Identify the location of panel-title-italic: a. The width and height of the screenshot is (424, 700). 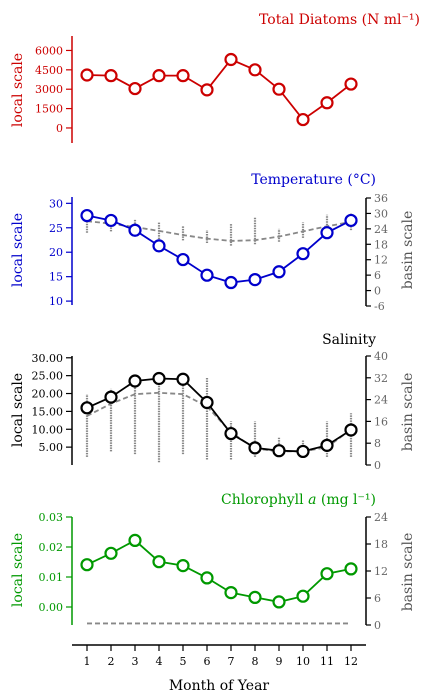
(312, 500).